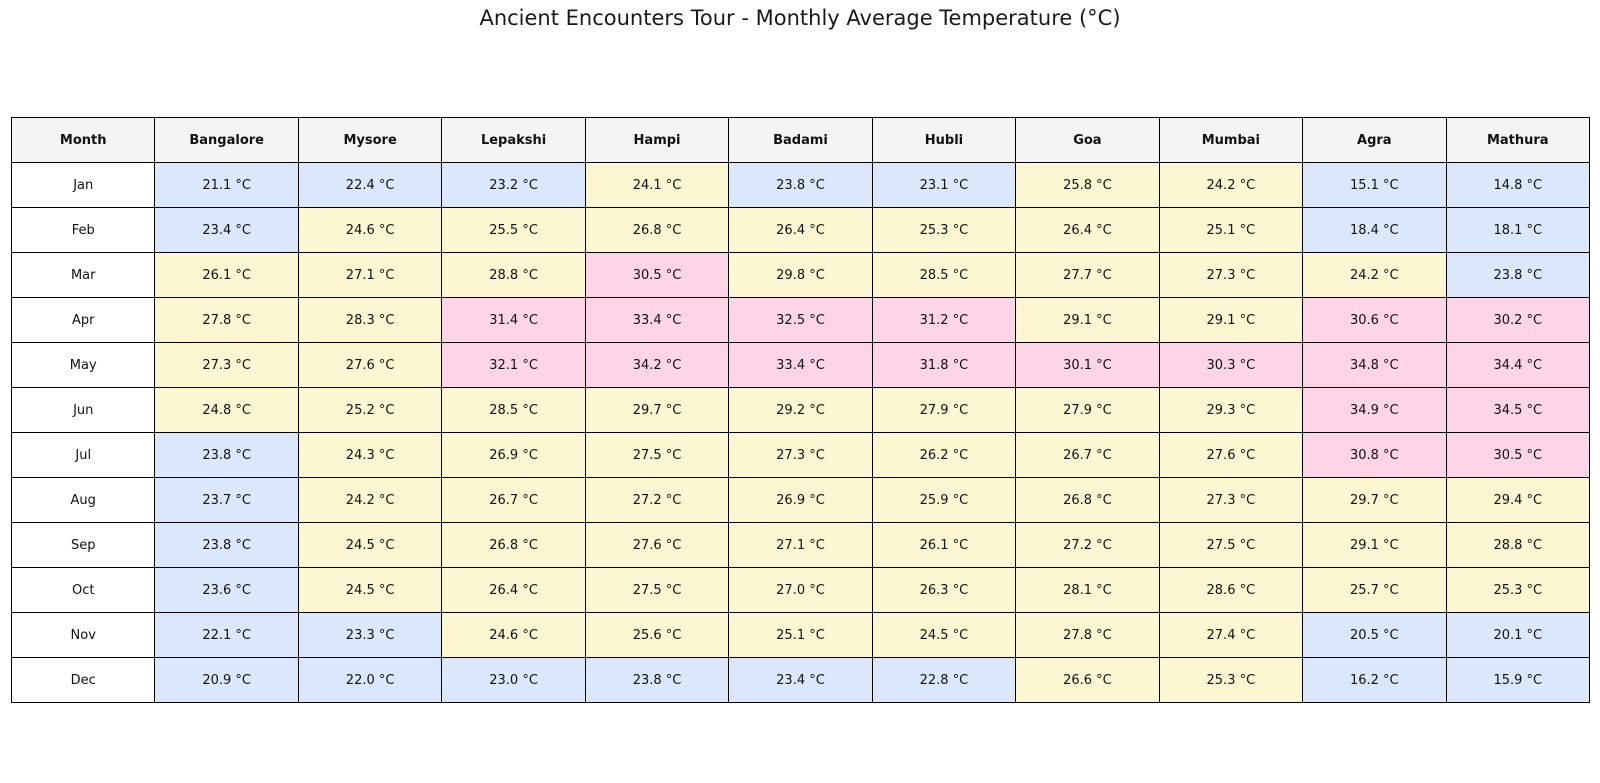  Describe the element at coordinates (370, 680) in the screenshot. I see `temperature-cell: 22.0 °C` at that location.